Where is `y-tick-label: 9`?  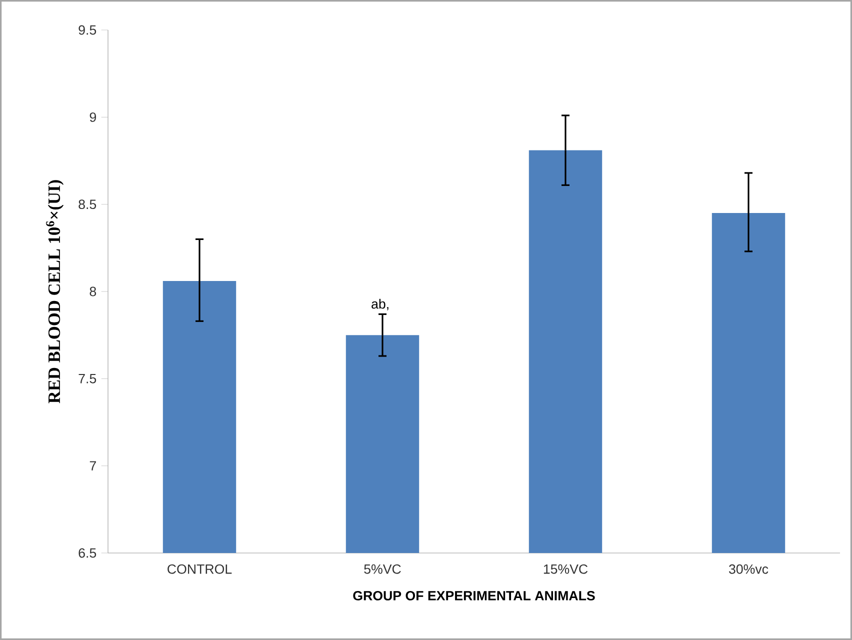 y-tick-label: 9 is located at coordinates (93, 117).